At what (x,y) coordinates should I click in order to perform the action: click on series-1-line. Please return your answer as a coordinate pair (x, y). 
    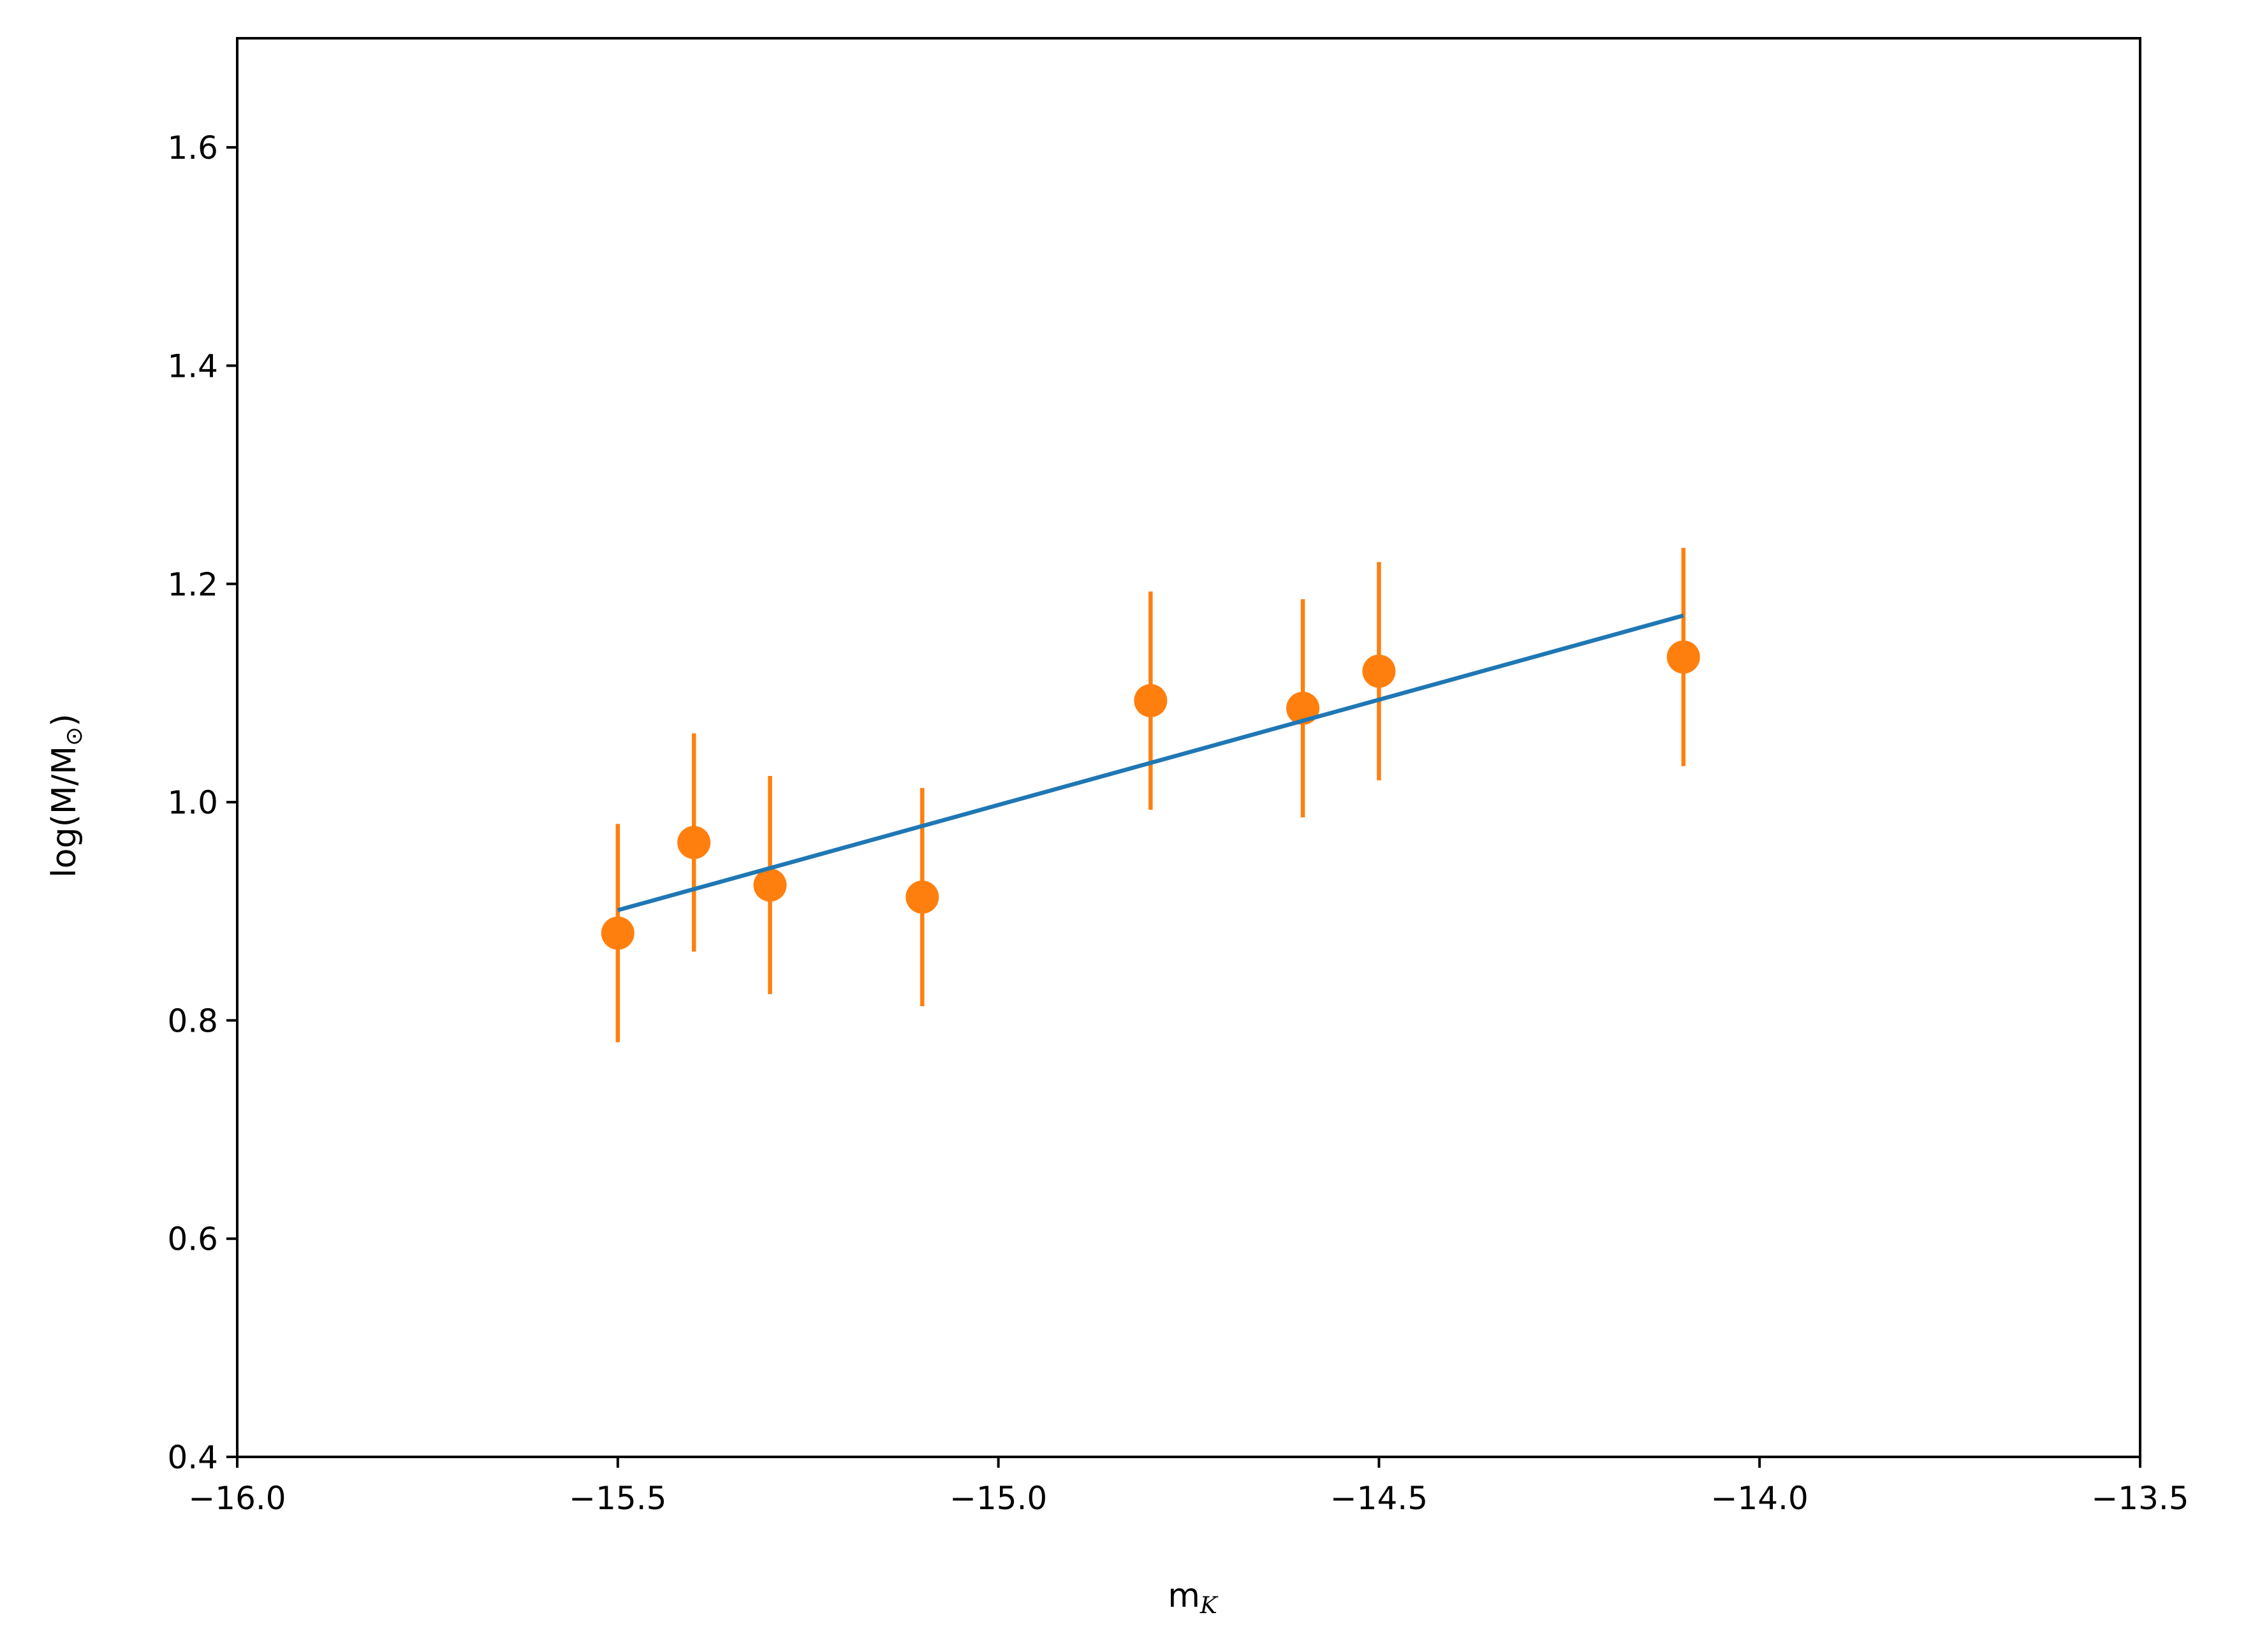
    Looking at the image, I should click on (1150, 763).